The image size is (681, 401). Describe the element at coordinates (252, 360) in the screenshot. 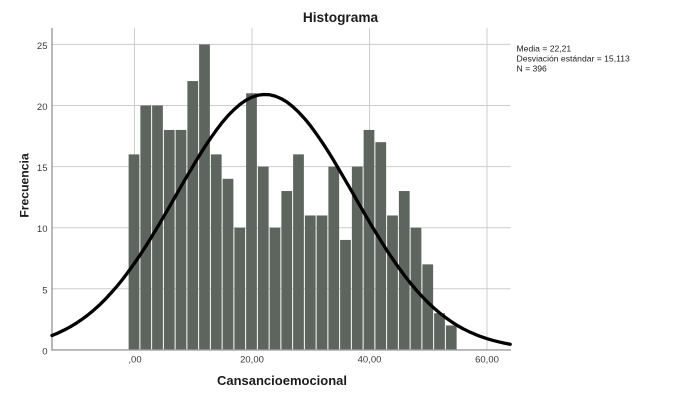

I see `svg-text: 20,00` at that location.